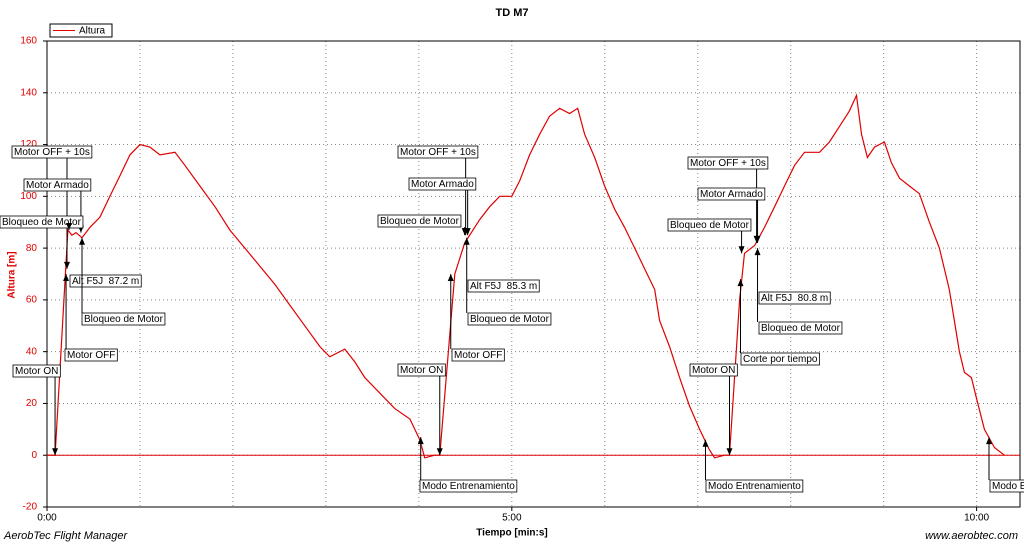 The width and height of the screenshot is (1024, 546). I want to click on footer-right: www.aerobtec.com, so click(971, 536).